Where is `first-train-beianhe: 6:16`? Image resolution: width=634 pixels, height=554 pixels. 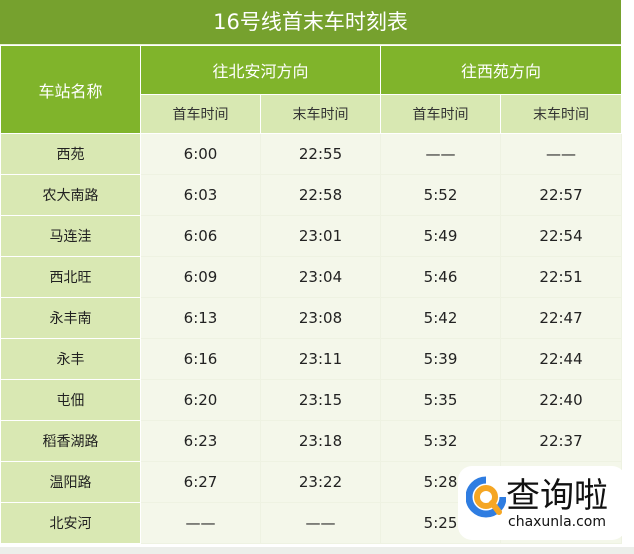 first-train-beianhe: 6:16 is located at coordinates (200, 359).